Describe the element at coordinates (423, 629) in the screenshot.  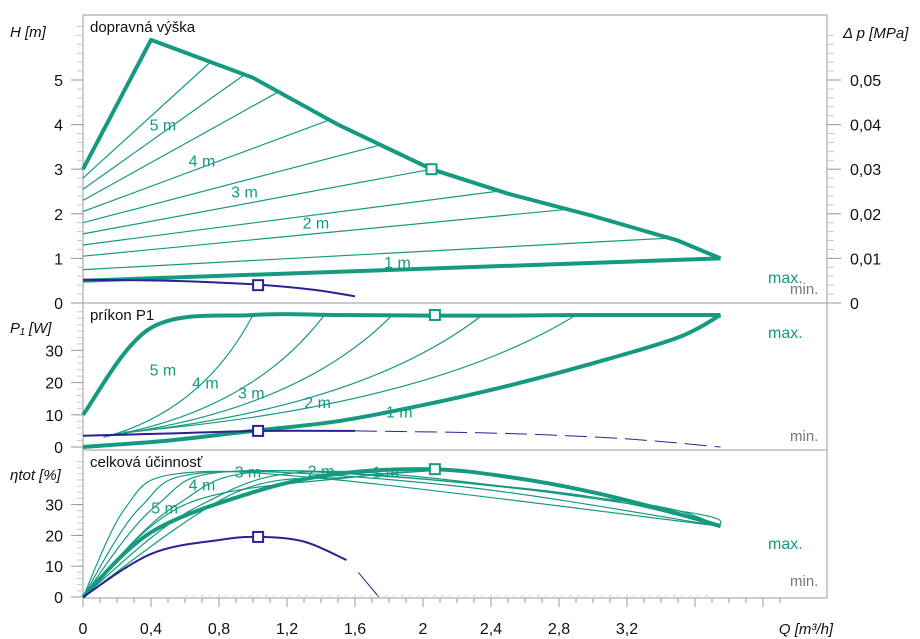
I see `x-tick-label: 2` at that location.